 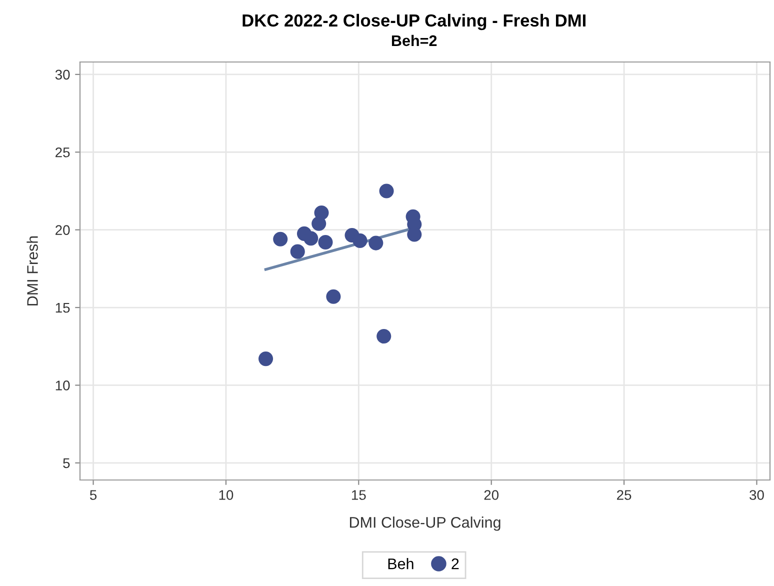 I want to click on y-tick-label: 10, so click(x=63, y=385).